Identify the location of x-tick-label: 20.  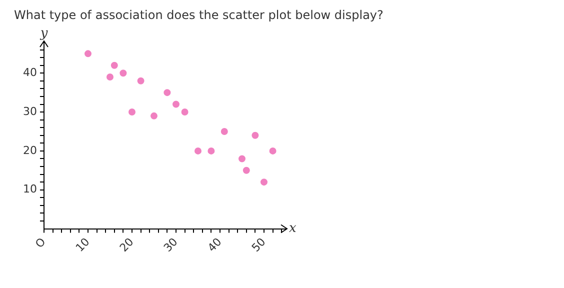
(126, 244).